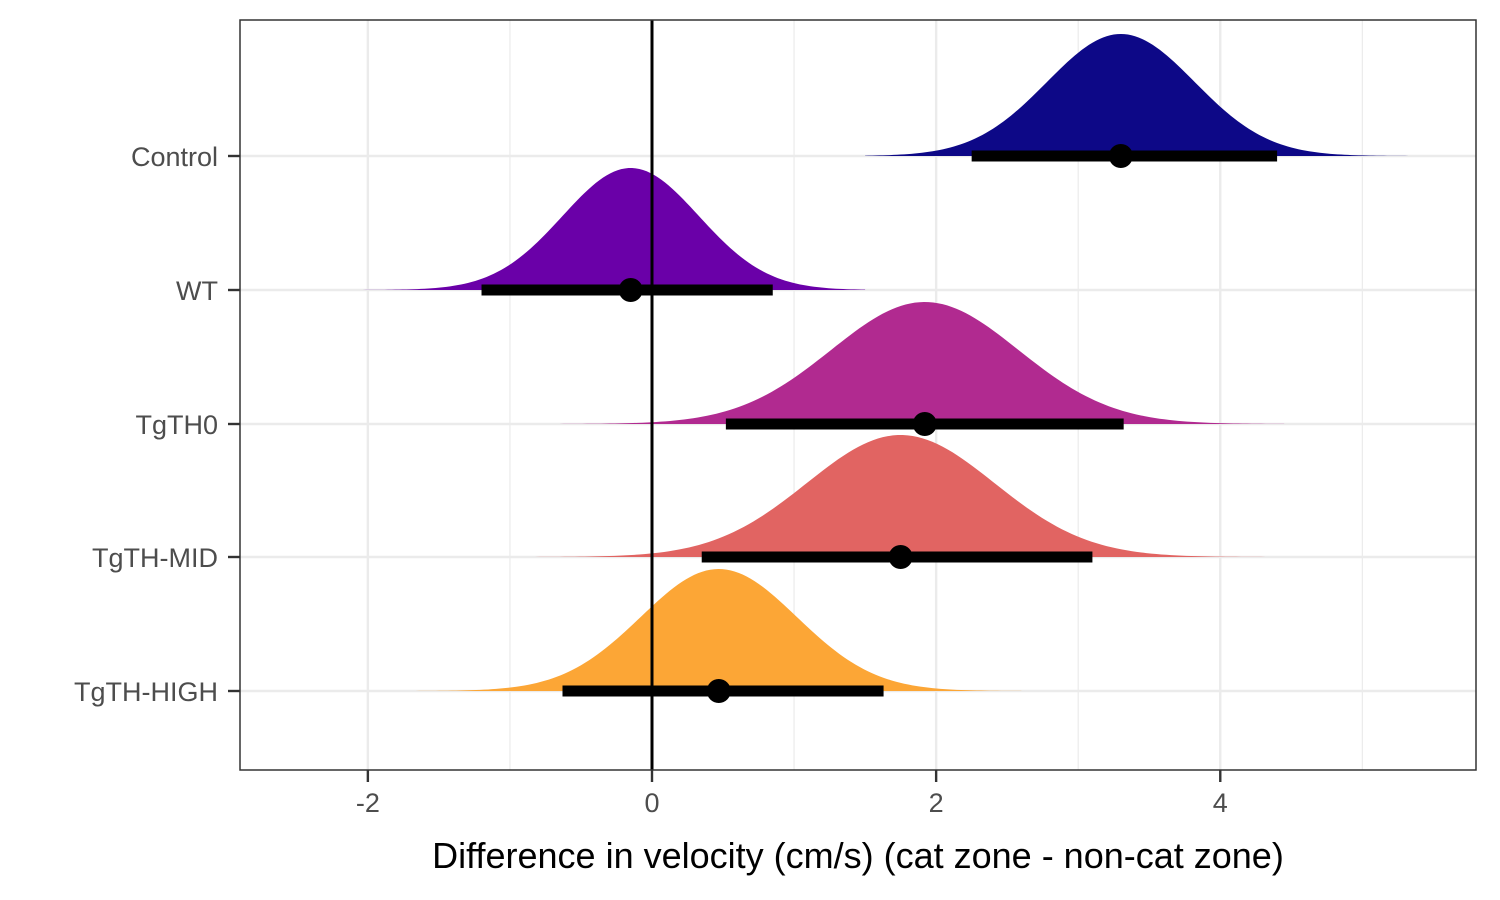  I want to click on y-tick-label: Control, so click(174, 157).